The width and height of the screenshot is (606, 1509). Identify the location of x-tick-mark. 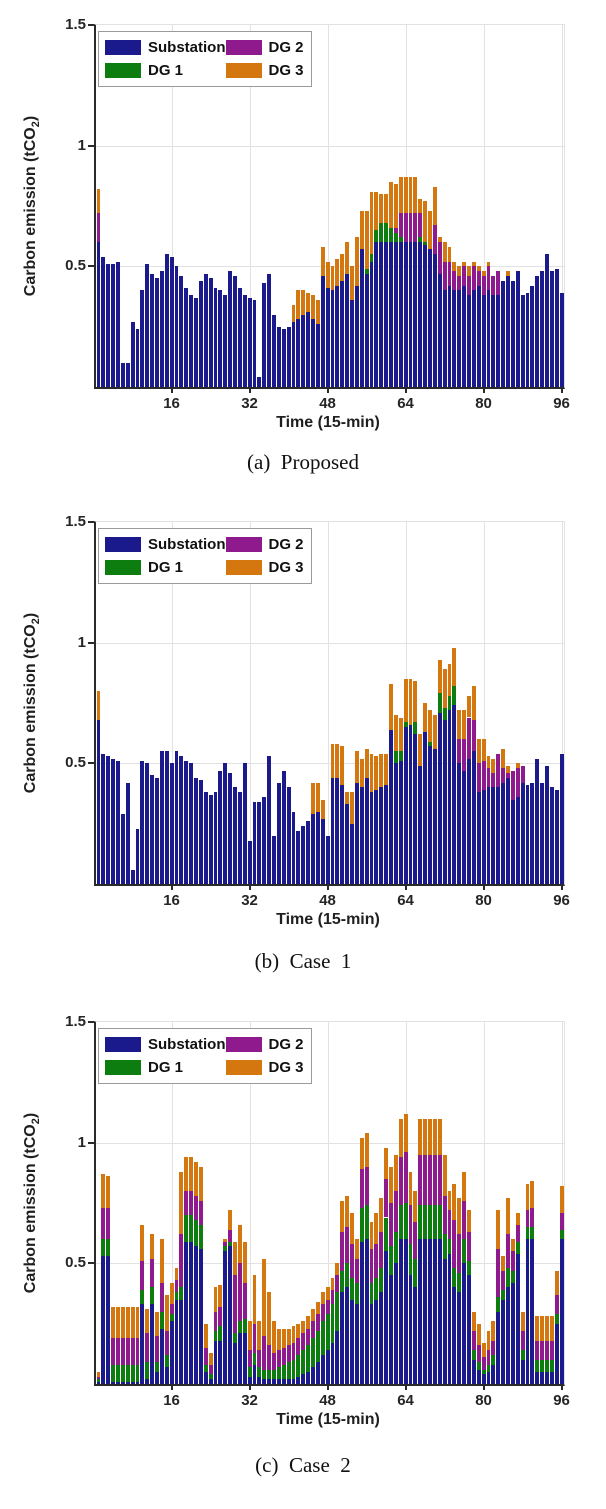
(171, 887).